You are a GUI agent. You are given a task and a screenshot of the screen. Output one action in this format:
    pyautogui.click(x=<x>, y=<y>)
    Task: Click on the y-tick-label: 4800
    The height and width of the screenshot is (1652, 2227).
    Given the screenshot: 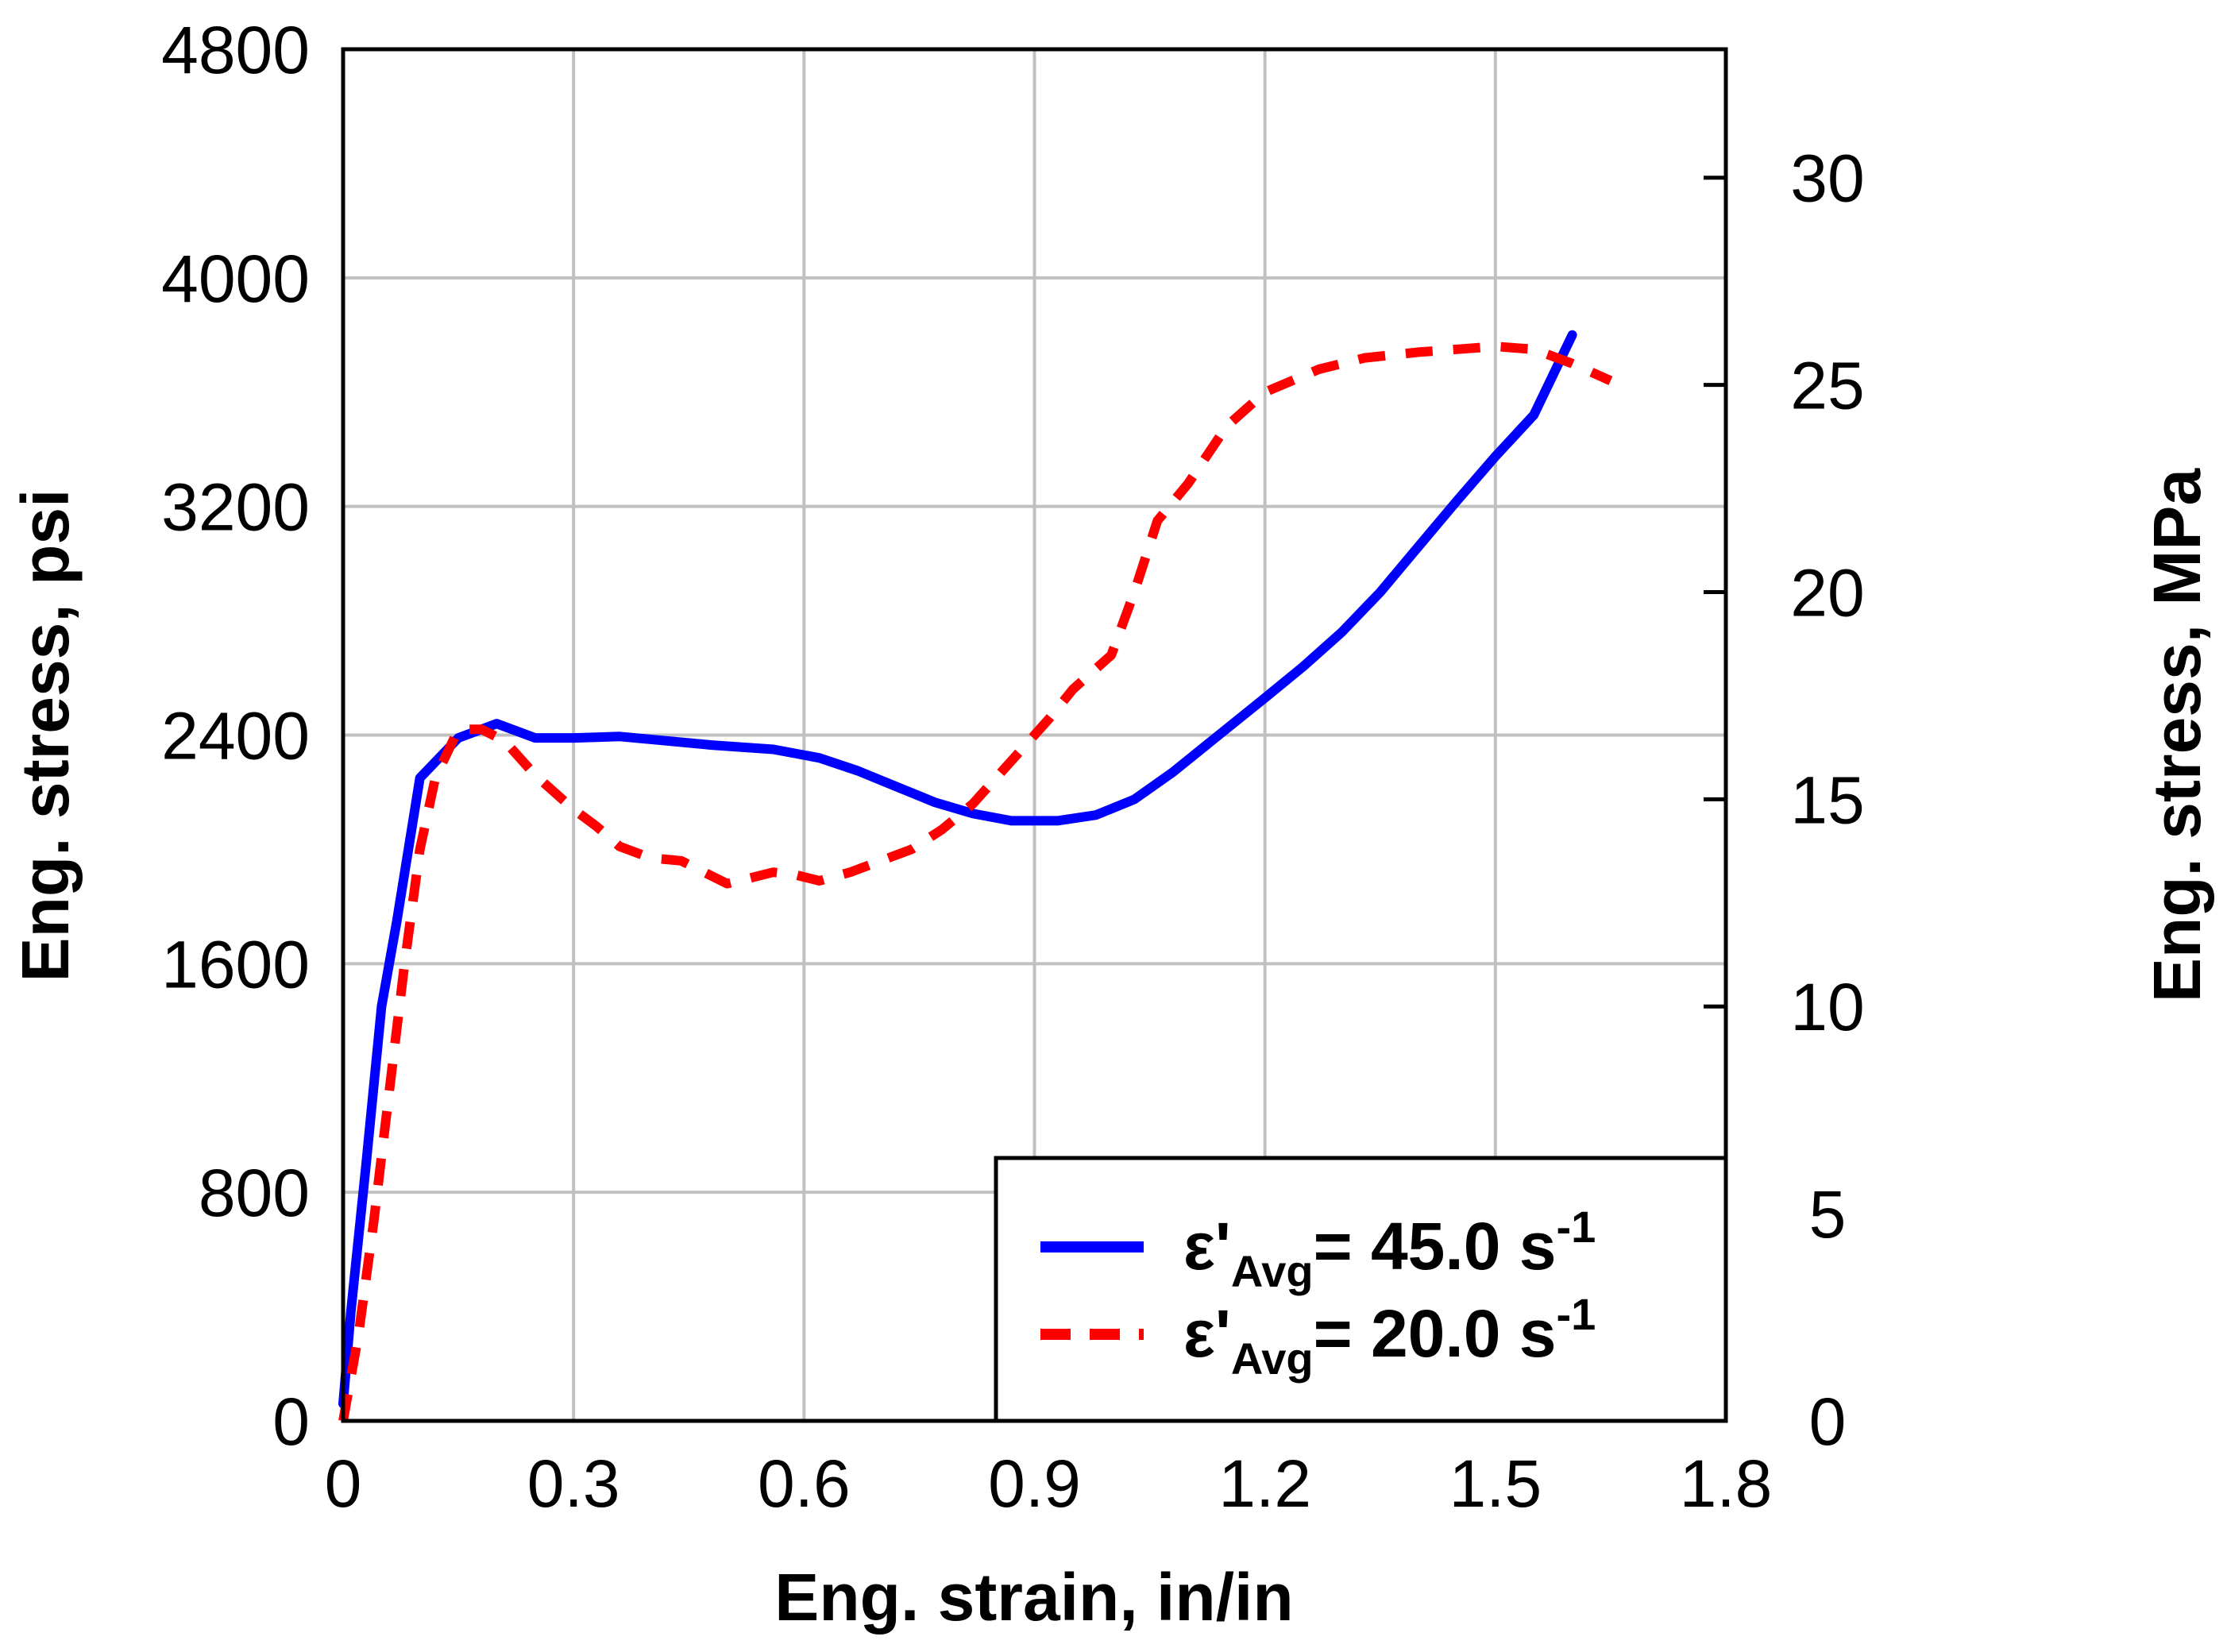 What is the action you would take?
    pyautogui.click(x=235, y=50)
    